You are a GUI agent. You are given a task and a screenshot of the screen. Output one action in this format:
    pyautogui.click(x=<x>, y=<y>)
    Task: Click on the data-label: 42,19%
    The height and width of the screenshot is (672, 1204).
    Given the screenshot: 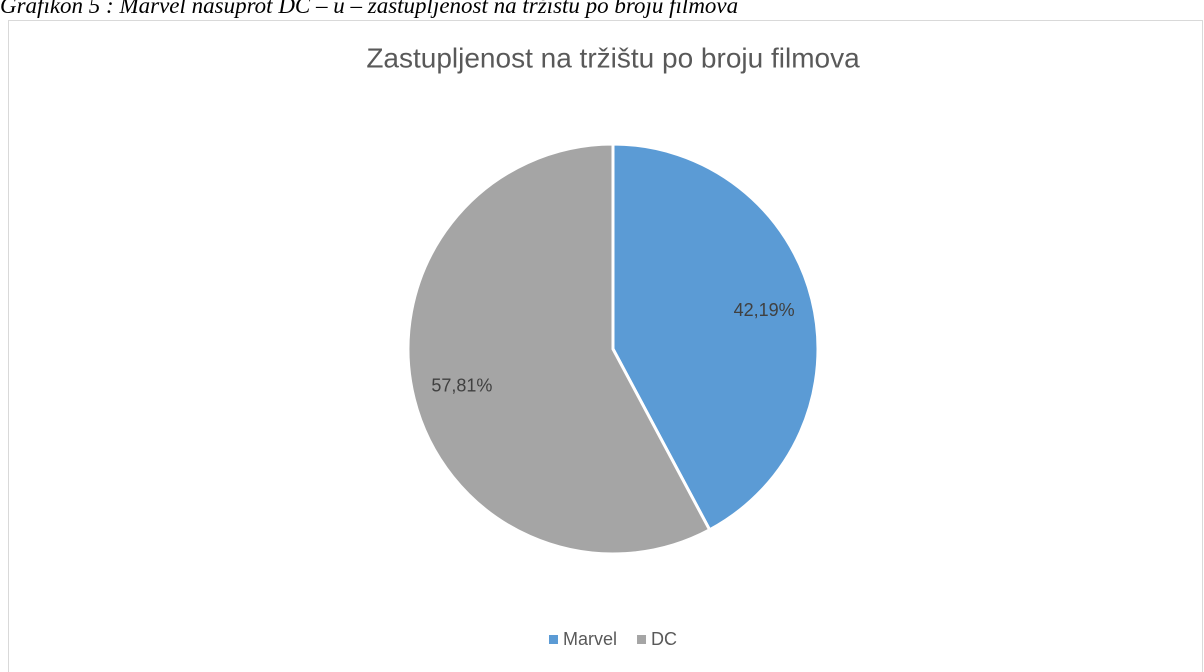 What is the action you would take?
    pyautogui.click(x=764, y=310)
    